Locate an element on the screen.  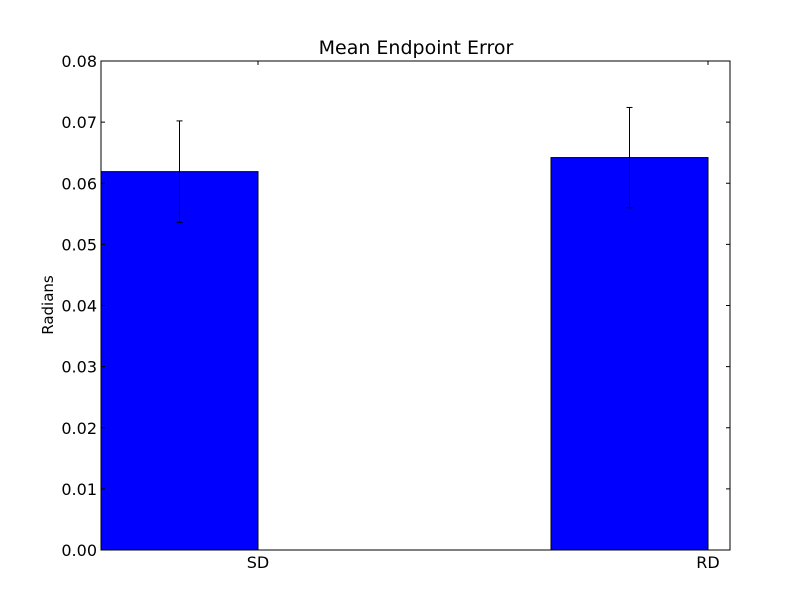
y-tick-label-4: 0.04 is located at coordinates (79, 306).